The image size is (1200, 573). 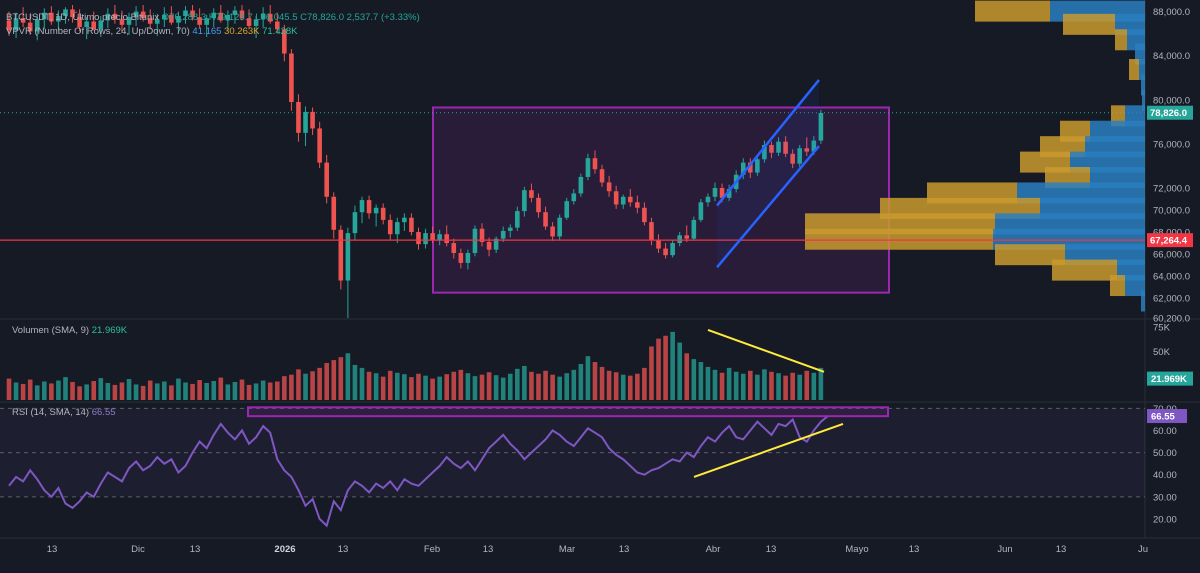 I want to click on support-price-label: 67,264.4, so click(x=1169, y=241).